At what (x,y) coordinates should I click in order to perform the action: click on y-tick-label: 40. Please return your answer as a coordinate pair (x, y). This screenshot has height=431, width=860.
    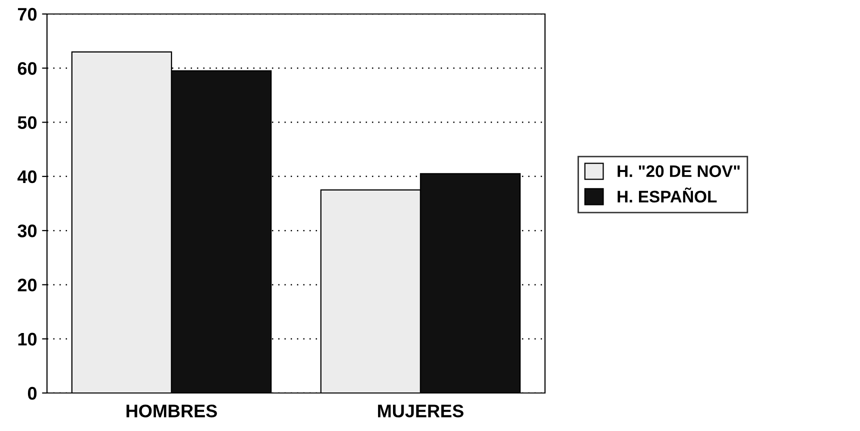
    Looking at the image, I should click on (27, 177).